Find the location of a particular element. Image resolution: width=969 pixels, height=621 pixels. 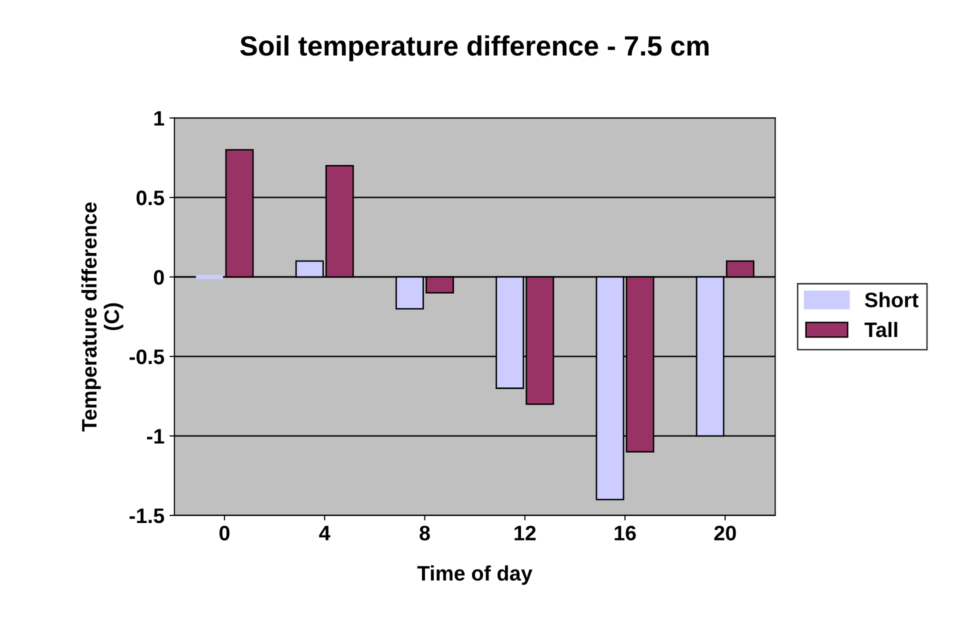

x-tick-label: 20 is located at coordinates (725, 533).